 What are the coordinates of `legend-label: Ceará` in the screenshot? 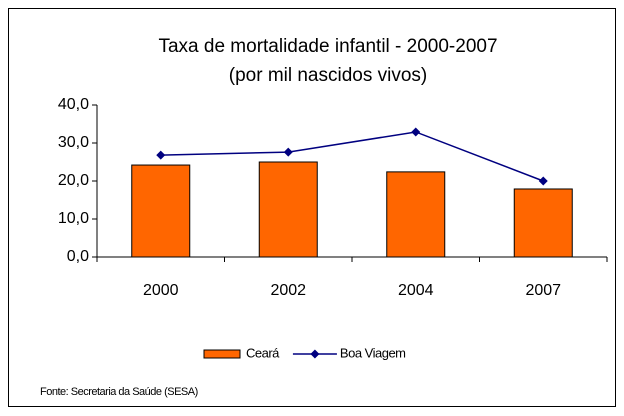 It's located at (263, 352).